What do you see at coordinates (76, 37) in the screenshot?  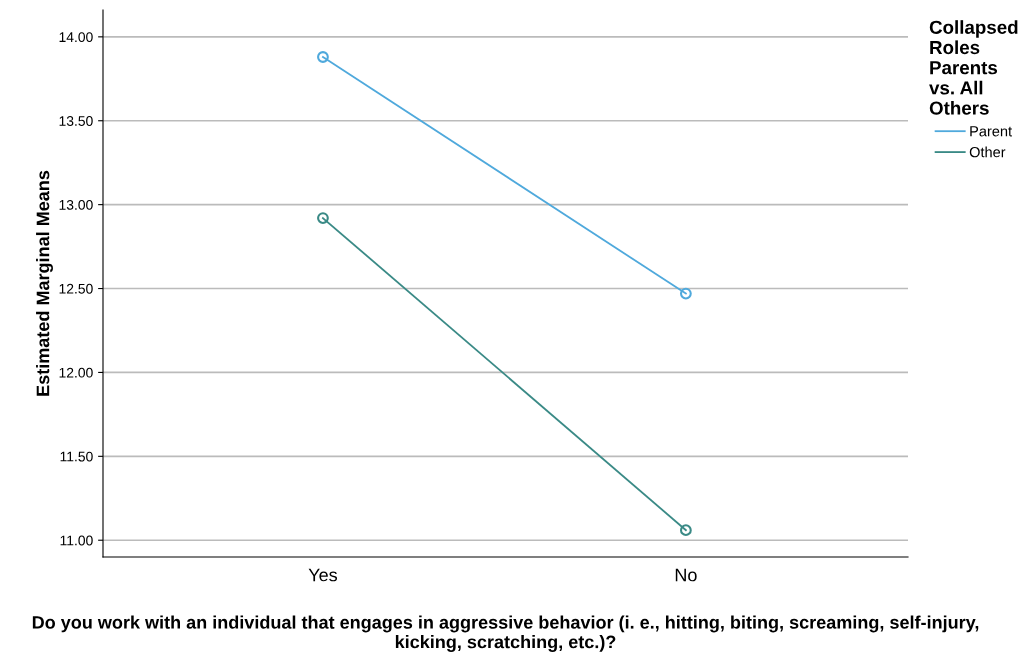 I see `y-tick-label: 14.00` at bounding box center [76, 37].